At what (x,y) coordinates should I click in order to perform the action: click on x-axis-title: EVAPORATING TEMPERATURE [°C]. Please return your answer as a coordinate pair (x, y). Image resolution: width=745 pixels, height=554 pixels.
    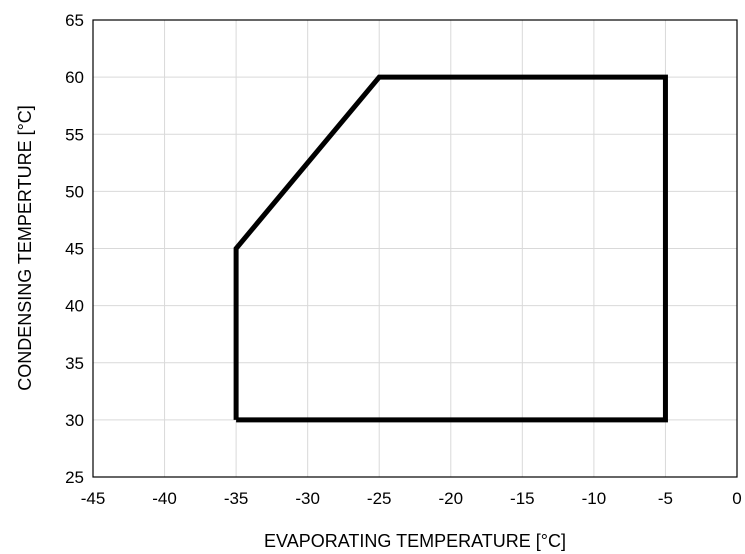
    Looking at the image, I should click on (415, 541).